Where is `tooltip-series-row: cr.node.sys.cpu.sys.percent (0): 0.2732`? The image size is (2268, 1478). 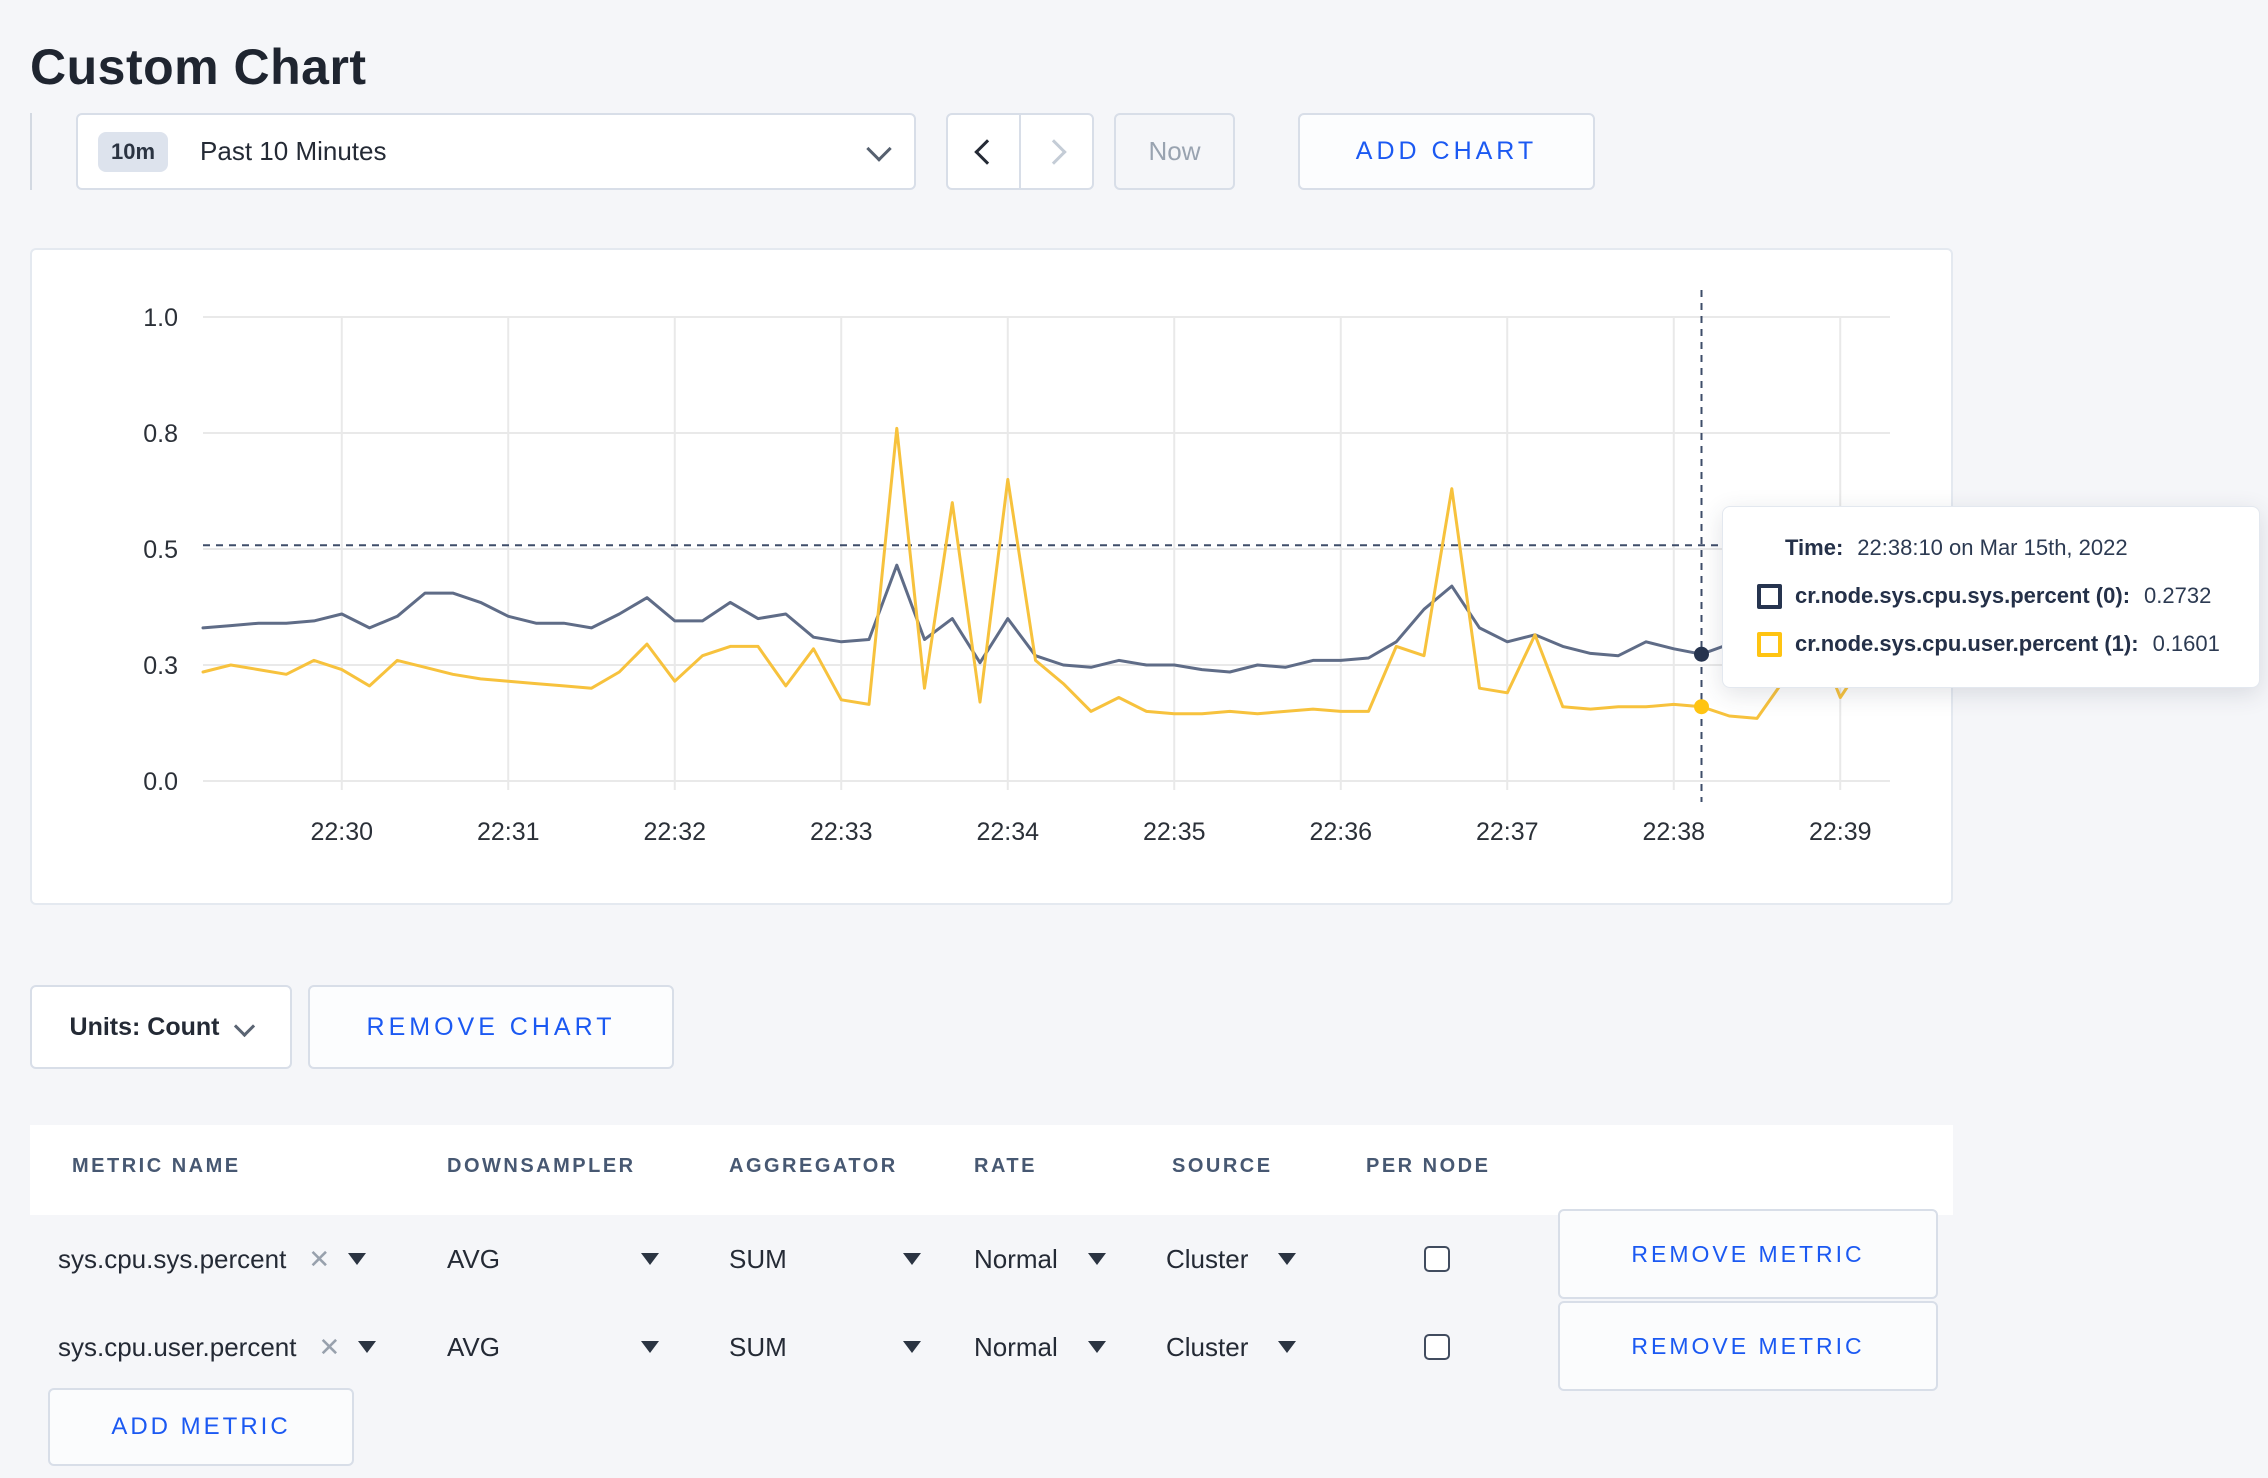 tooltip-series-row: cr.node.sys.cpu.sys.percent (0): 0.2732 is located at coordinates (1993, 596).